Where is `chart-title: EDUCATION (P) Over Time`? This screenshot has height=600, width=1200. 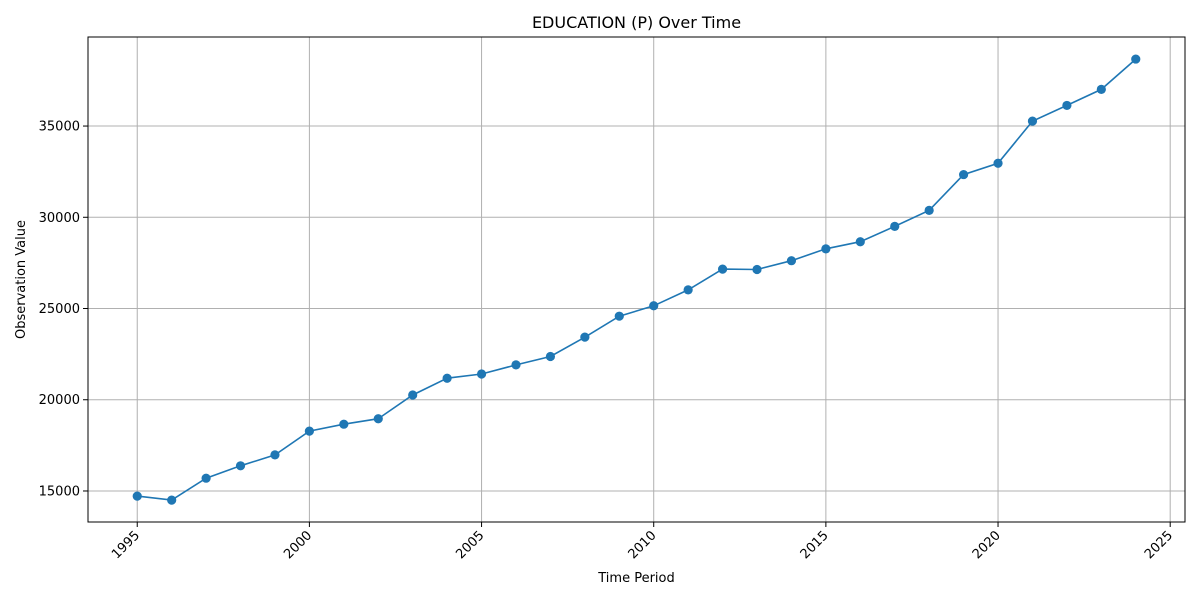
chart-title: EDUCATION (P) Over Time is located at coordinates (636, 22).